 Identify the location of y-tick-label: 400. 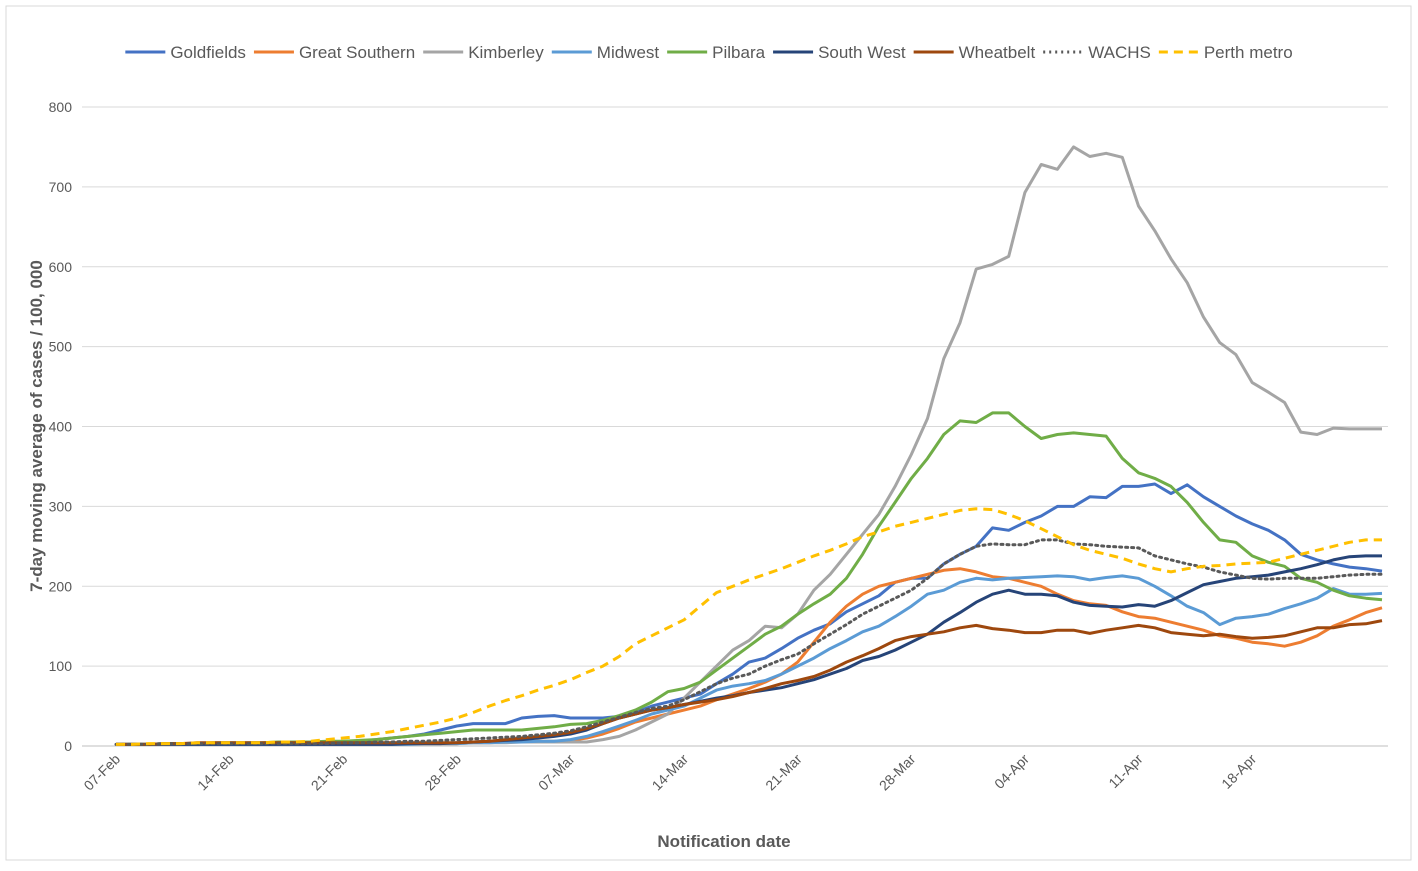
(61, 427).